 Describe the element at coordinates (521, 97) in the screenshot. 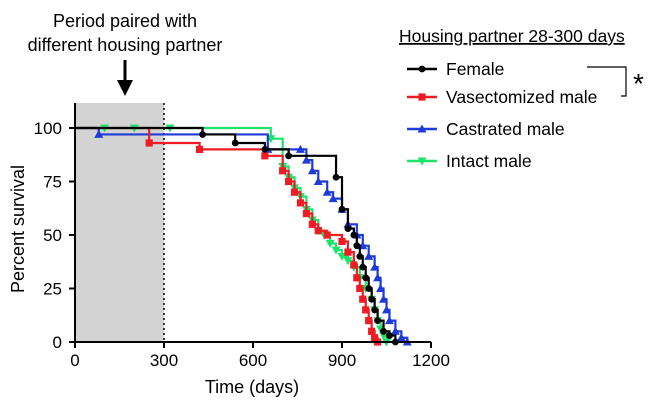

I see `legend-label: Vasectomized male` at that location.